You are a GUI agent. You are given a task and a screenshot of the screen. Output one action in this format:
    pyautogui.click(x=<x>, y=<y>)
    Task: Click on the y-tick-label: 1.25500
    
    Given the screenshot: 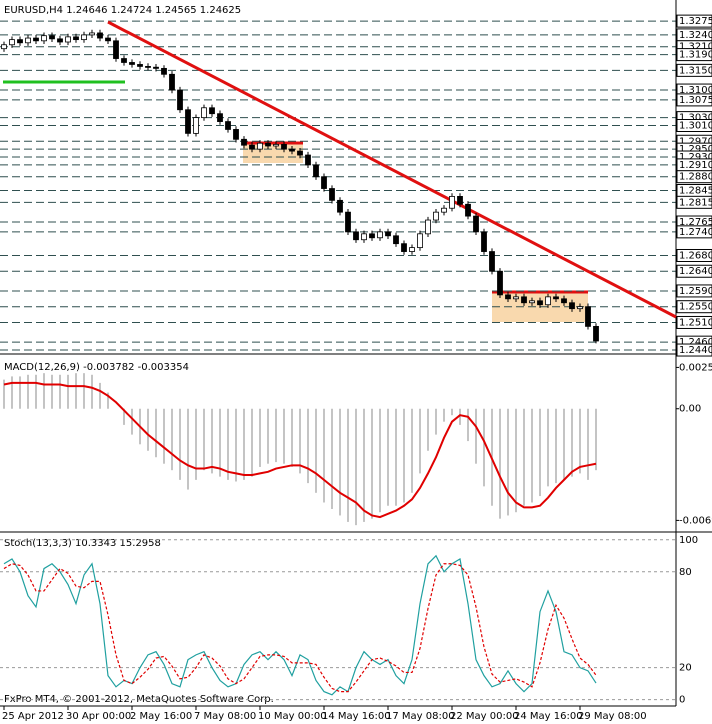 What is the action you would take?
    pyautogui.click(x=695, y=307)
    